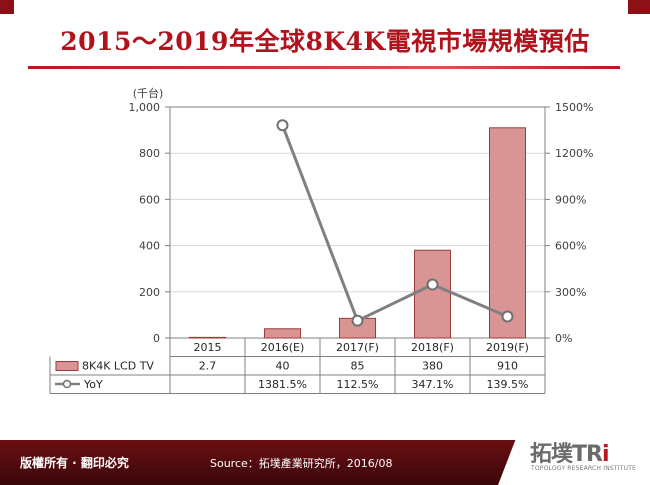 This screenshot has width=650, height=485. What do you see at coordinates (156, 338) in the screenshot?
I see `left-axis-label: 0` at bounding box center [156, 338].